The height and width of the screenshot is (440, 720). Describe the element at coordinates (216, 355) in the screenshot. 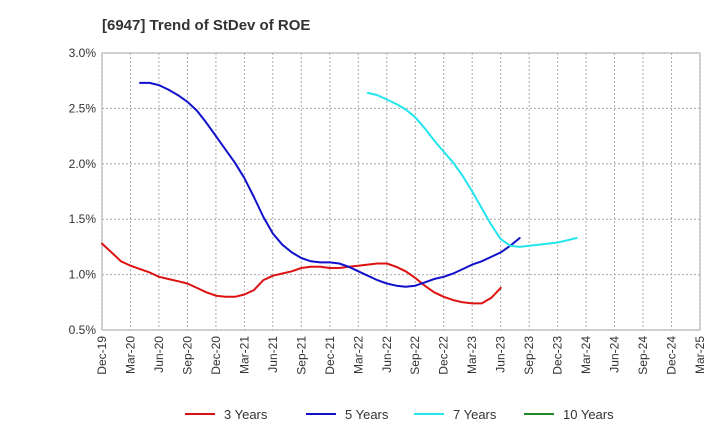

I see `x-tick-label: Dec-20` at that location.